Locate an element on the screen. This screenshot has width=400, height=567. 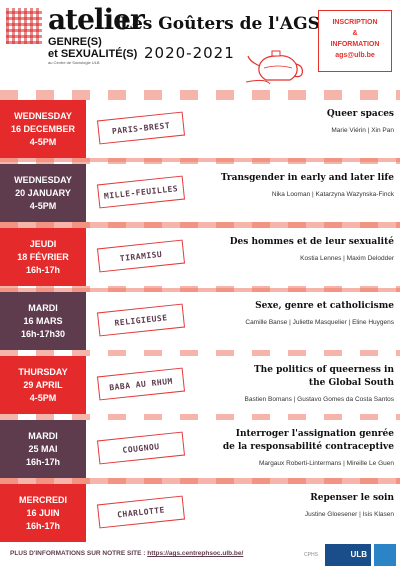
session-date: THURSDAY 29 APRIL 4-5PM is located at coordinates (43, 385).